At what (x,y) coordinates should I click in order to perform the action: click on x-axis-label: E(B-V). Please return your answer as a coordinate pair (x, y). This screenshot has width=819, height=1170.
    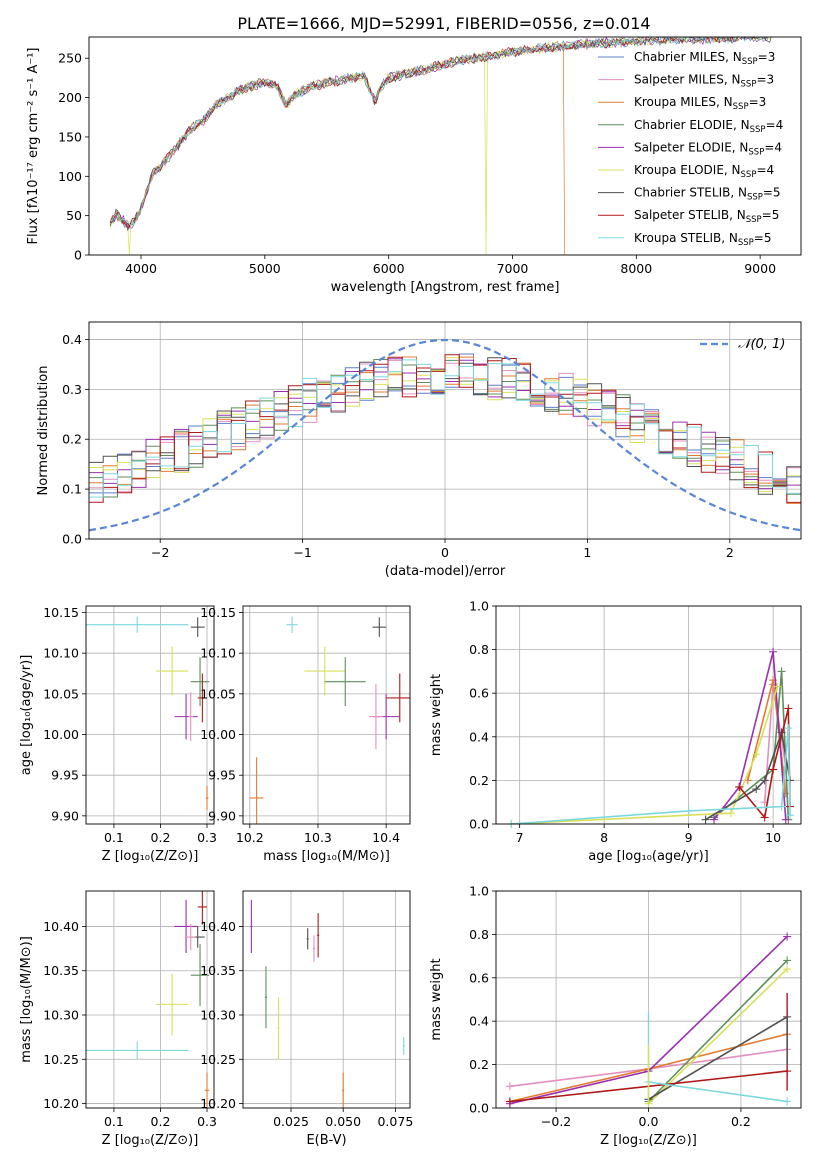
    Looking at the image, I should click on (326, 1140).